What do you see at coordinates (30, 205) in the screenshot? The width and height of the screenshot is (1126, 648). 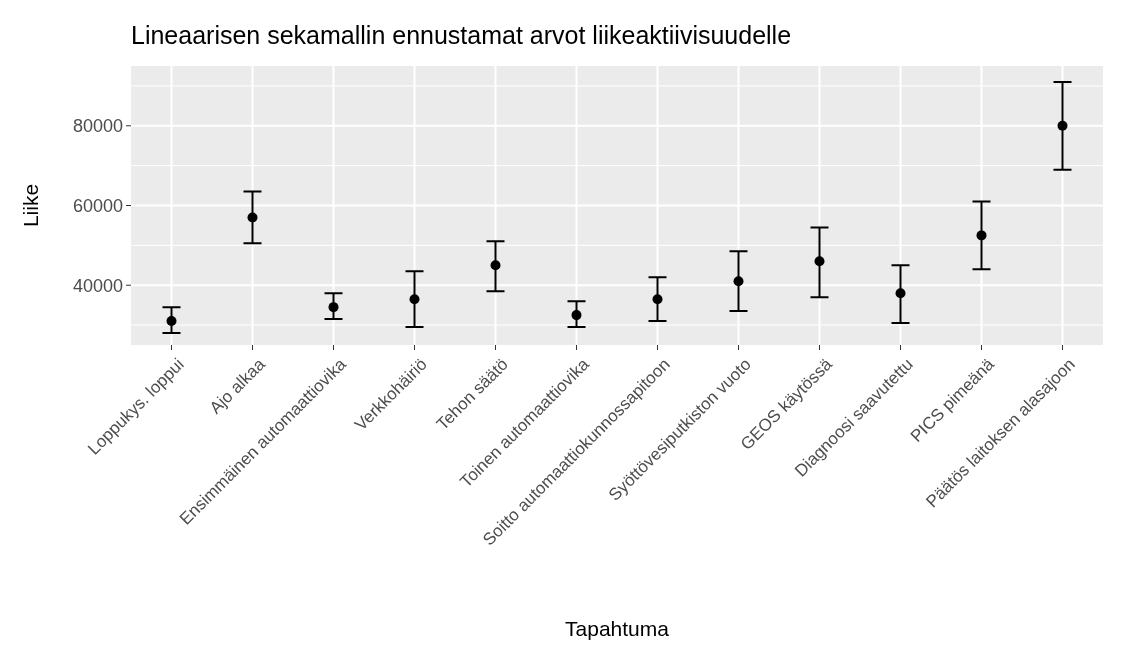 I see `y-axis-title: Liike` at bounding box center [30, 205].